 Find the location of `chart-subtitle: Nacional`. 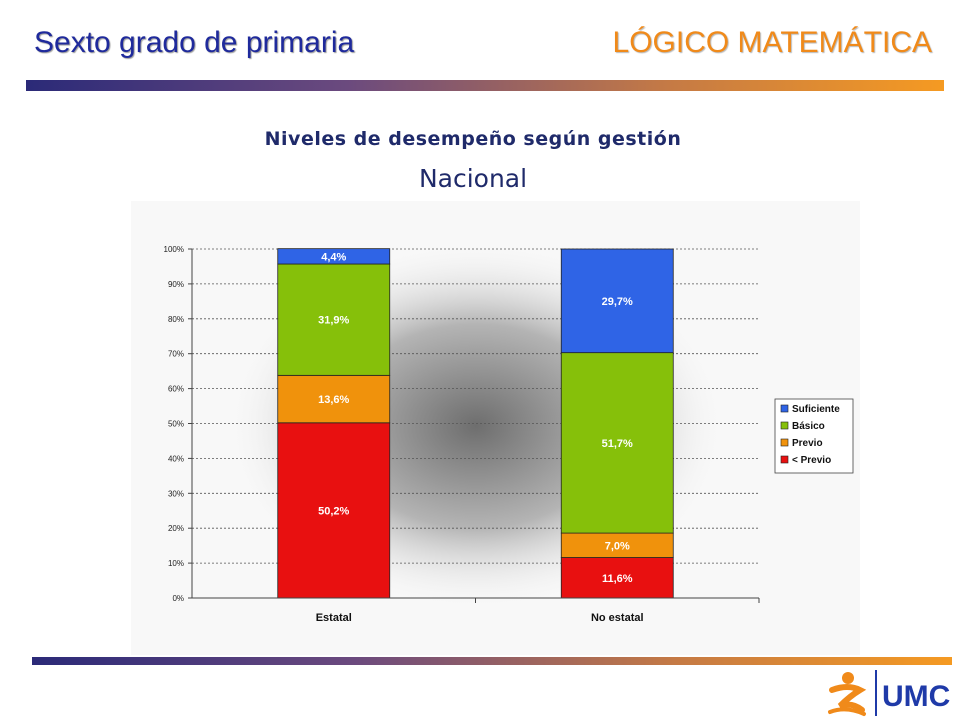

chart-subtitle: Nacional is located at coordinates (473, 178).